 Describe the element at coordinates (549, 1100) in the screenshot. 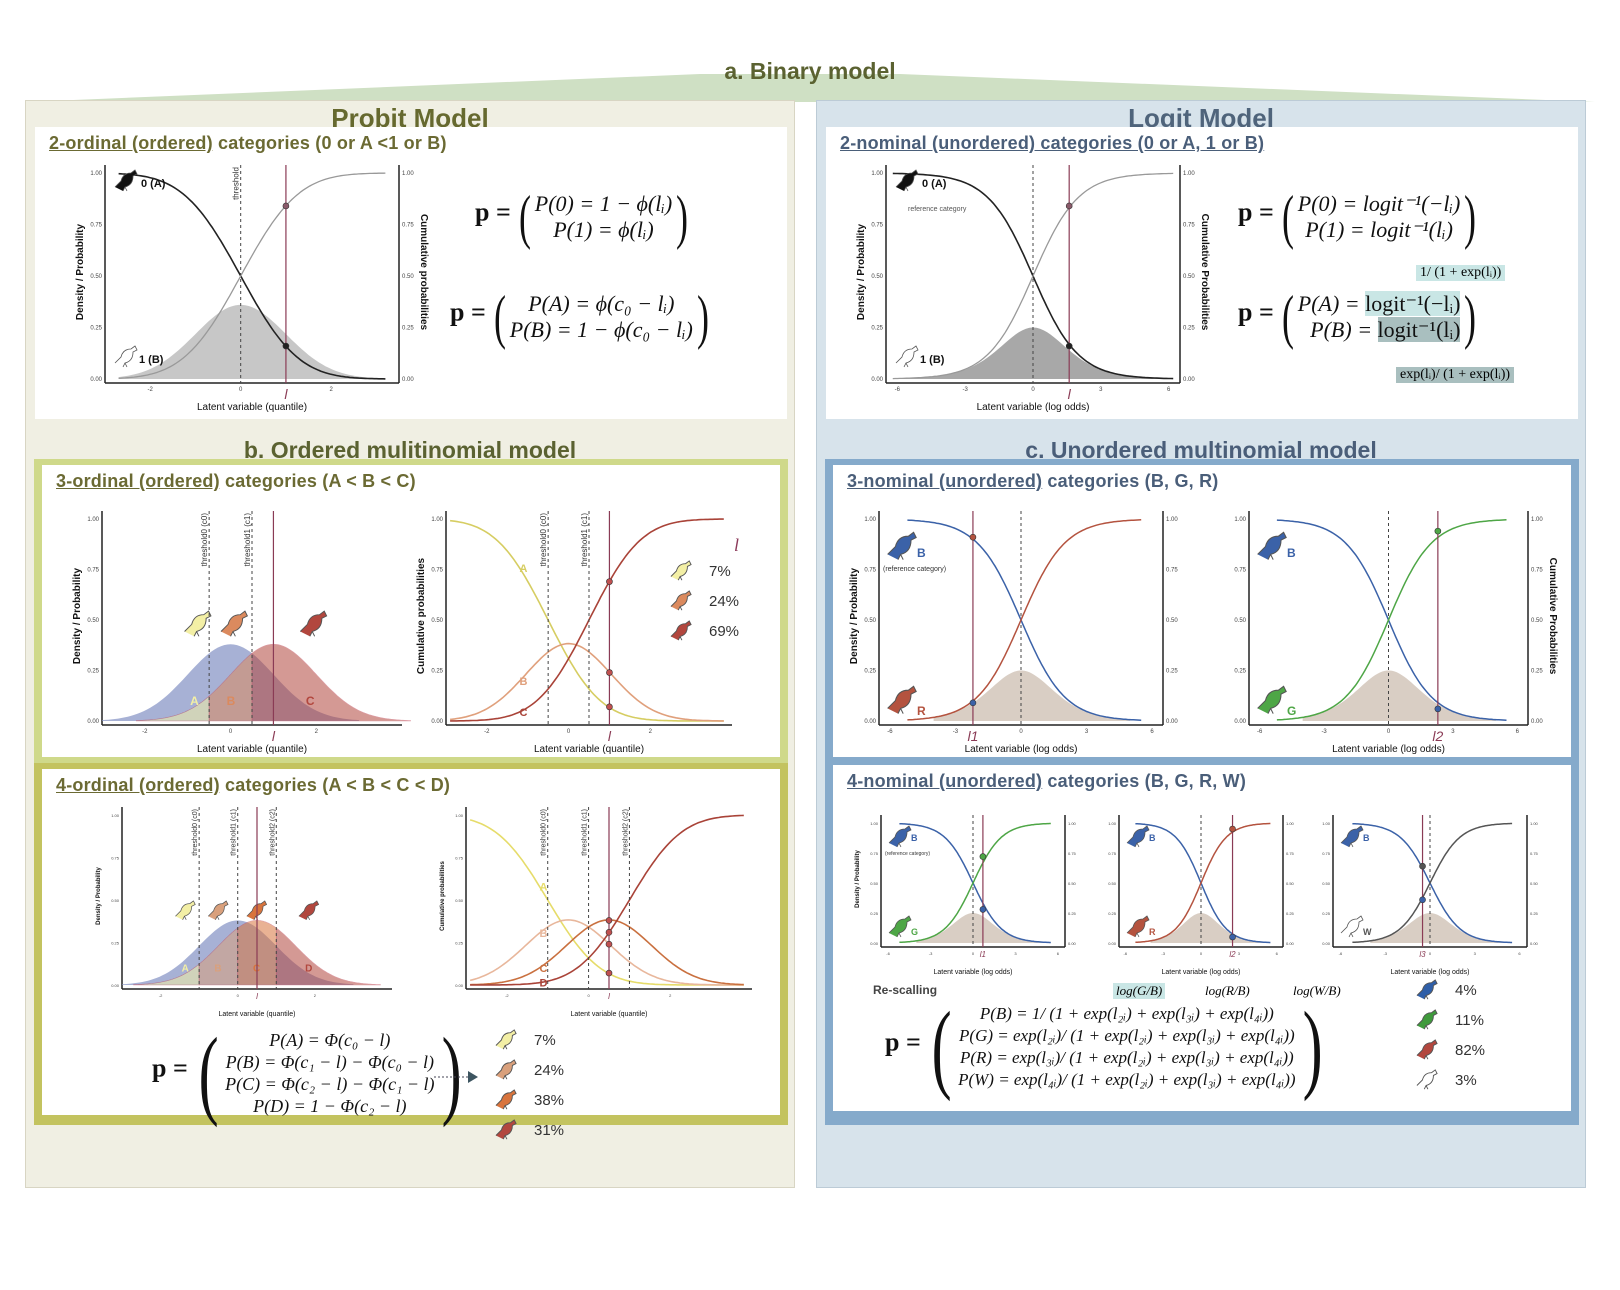

I see `legend-percent: 38%` at that location.